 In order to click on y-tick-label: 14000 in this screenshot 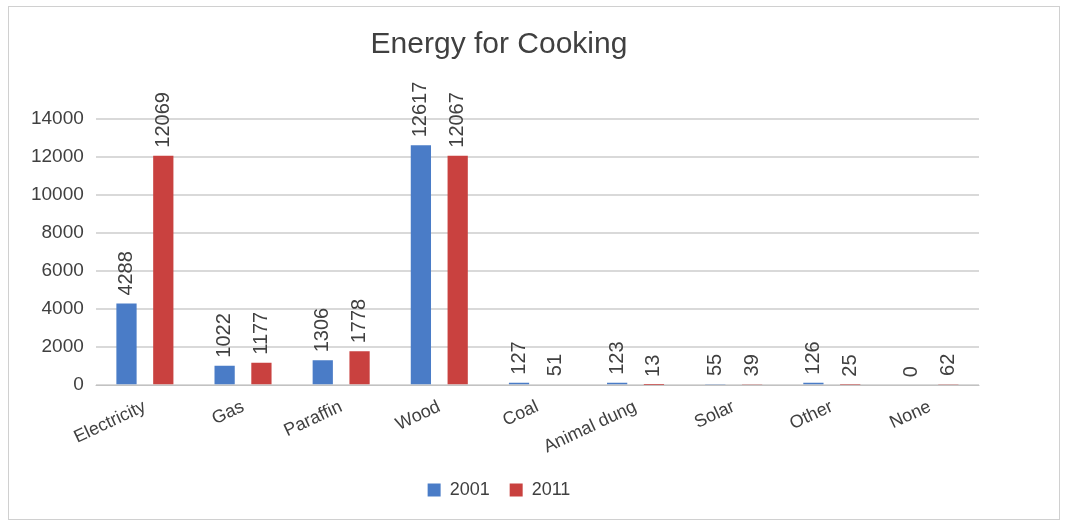, I will do `click(57, 118)`.